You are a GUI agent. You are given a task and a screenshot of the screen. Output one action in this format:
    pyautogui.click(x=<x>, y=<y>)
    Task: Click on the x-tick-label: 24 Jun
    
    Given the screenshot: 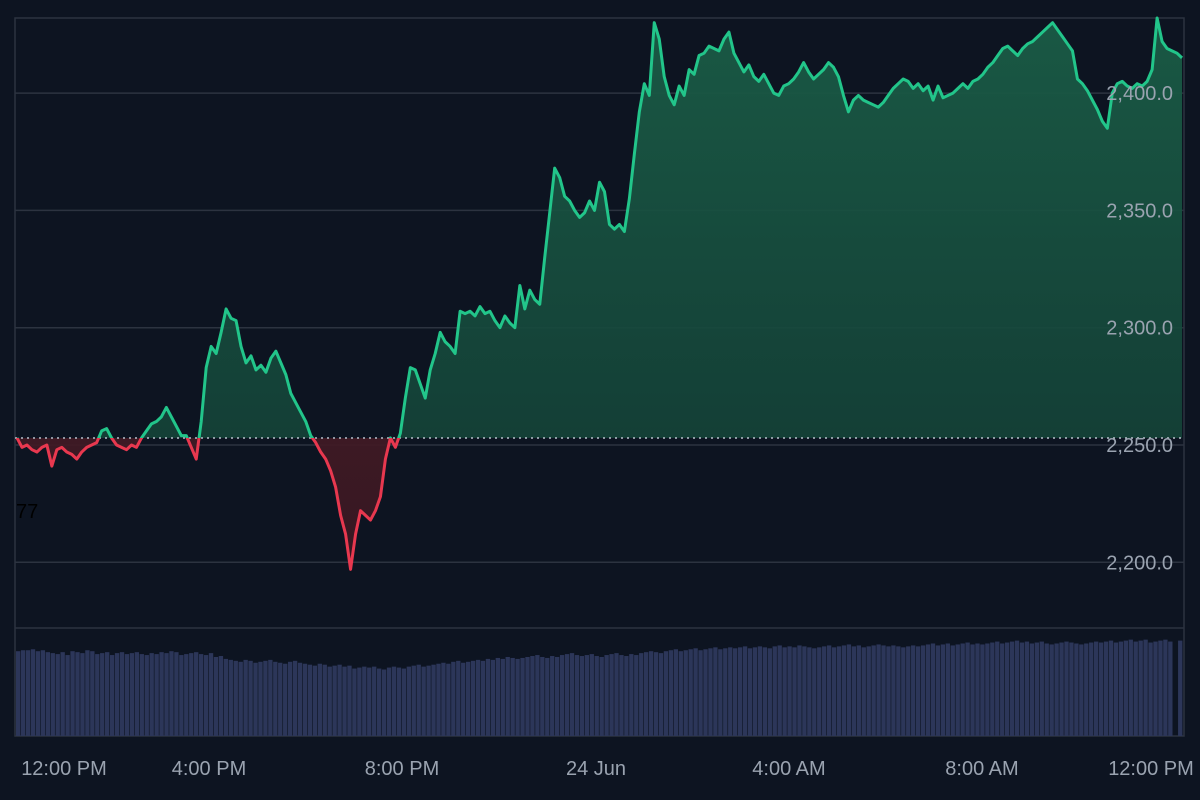 What is the action you would take?
    pyautogui.click(x=596, y=769)
    